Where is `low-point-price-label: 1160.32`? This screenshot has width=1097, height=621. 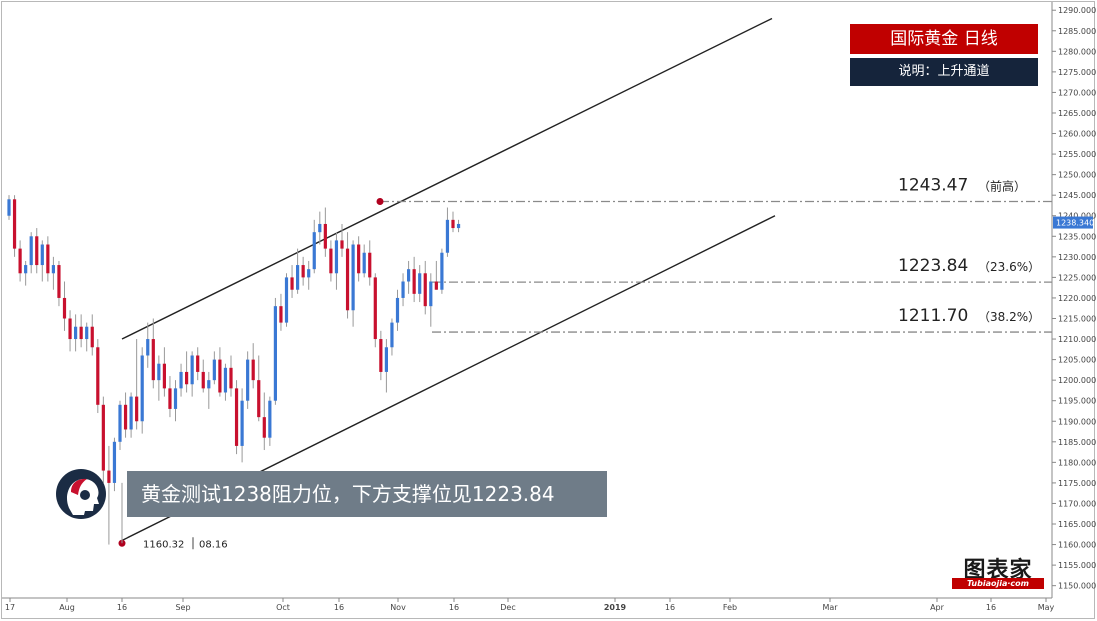 low-point-price-label: 1160.32 is located at coordinates (163, 544).